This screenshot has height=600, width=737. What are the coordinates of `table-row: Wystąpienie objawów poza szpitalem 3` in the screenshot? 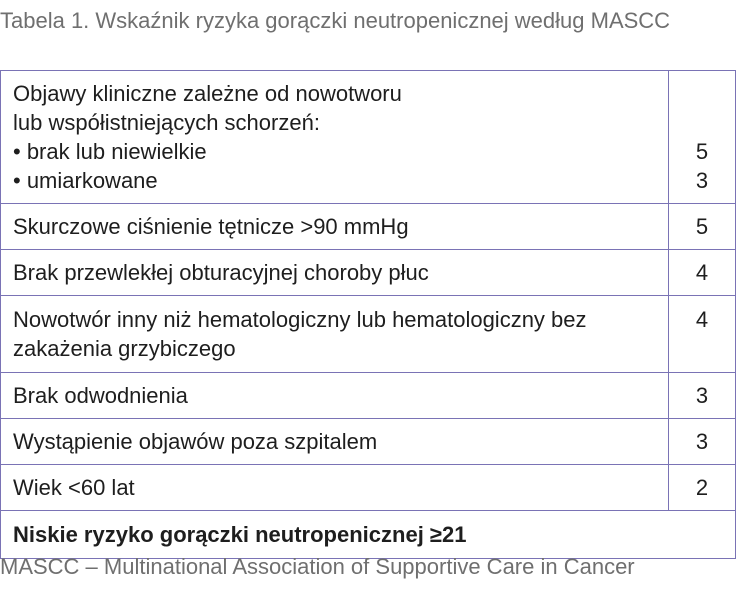 It's located at (368, 441).